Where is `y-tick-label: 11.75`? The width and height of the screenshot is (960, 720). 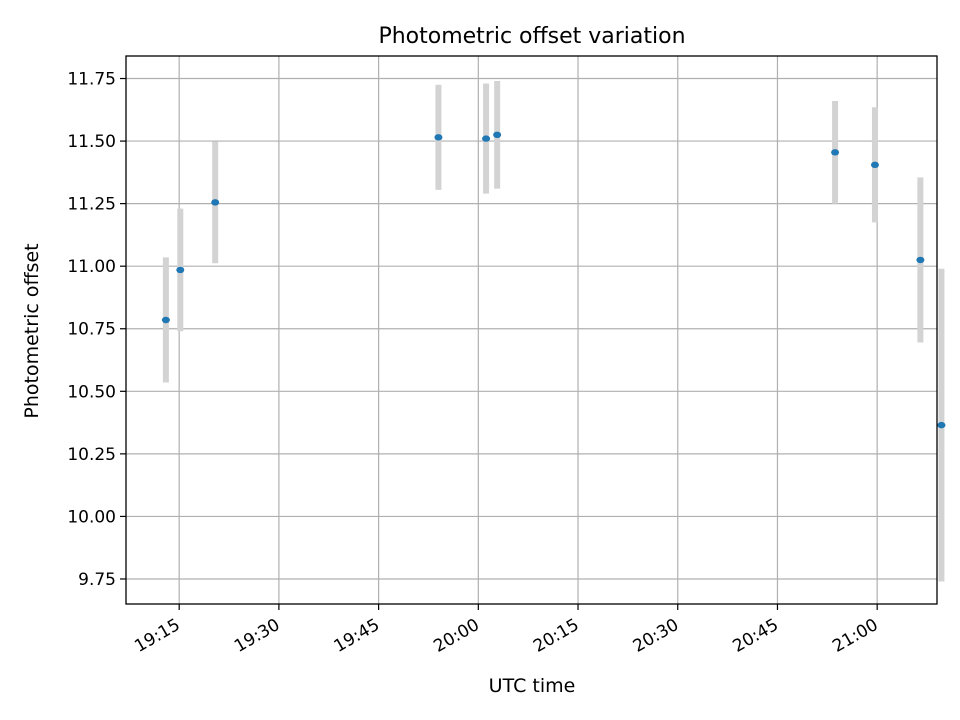
y-tick-label: 11.75 is located at coordinates (91, 80).